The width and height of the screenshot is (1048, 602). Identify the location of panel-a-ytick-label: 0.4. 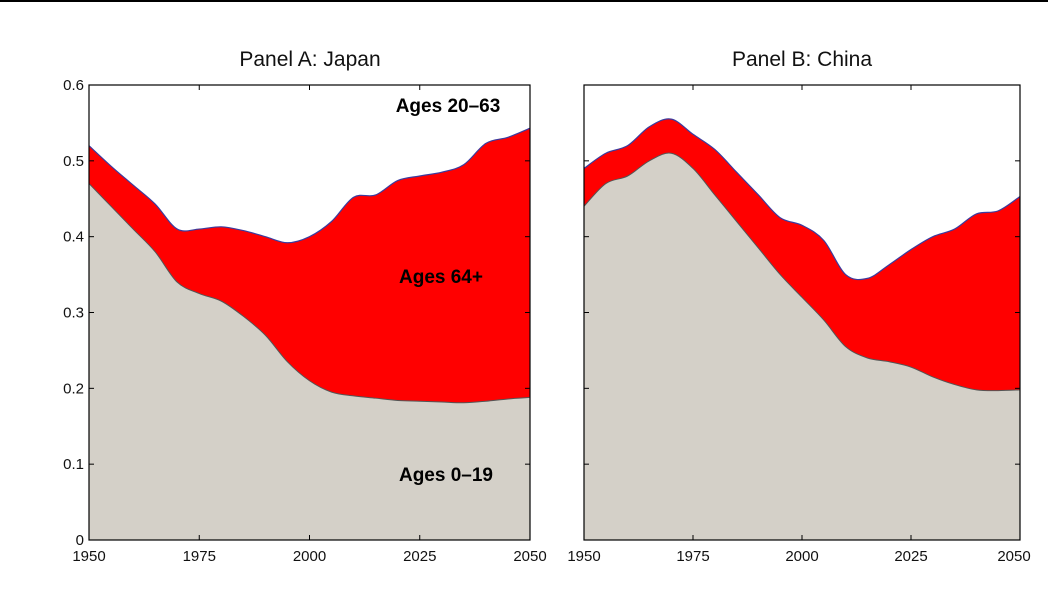
(73, 237).